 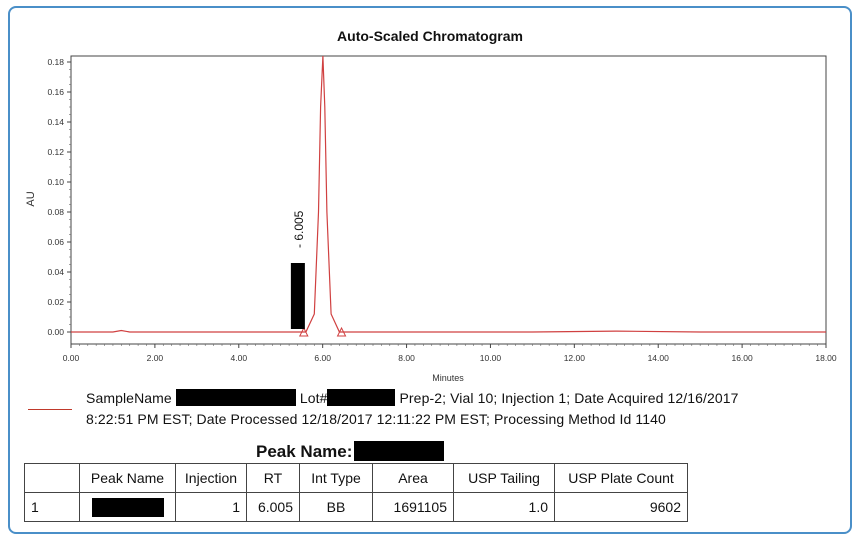 I want to click on peak-label: - 6.005, so click(x=299, y=229).